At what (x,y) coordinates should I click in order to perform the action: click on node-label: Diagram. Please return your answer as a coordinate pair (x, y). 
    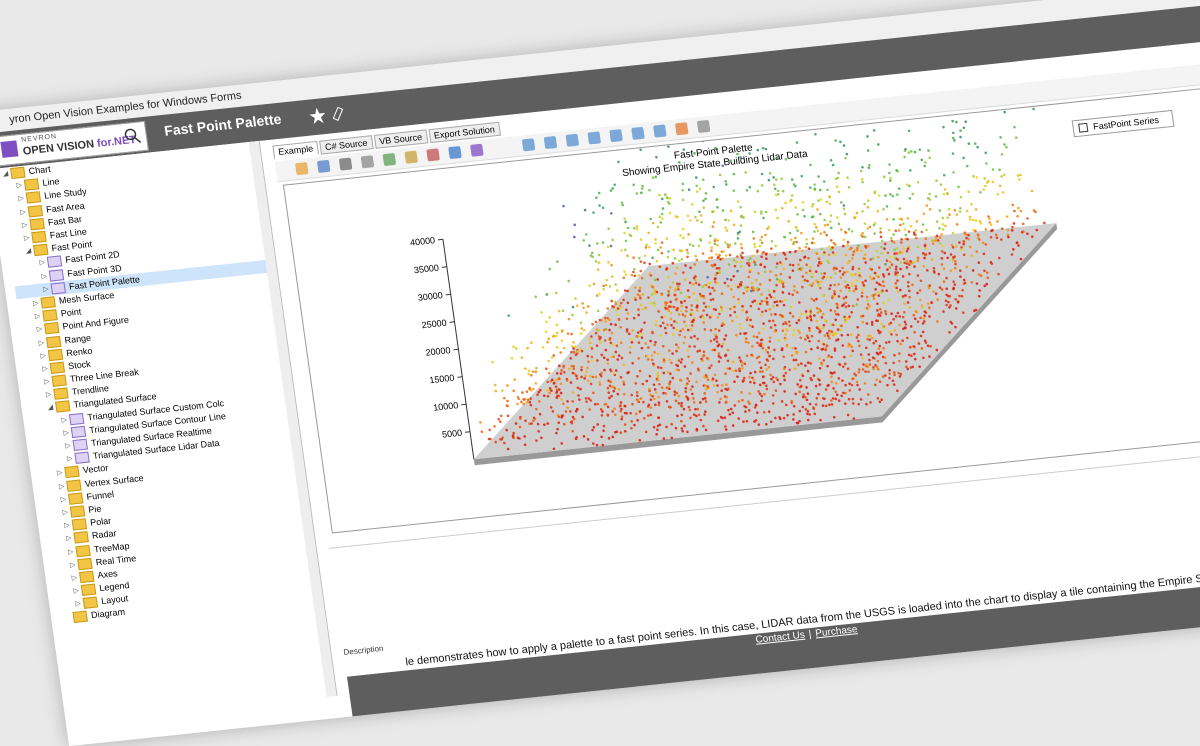
    Looking at the image, I should click on (108, 614).